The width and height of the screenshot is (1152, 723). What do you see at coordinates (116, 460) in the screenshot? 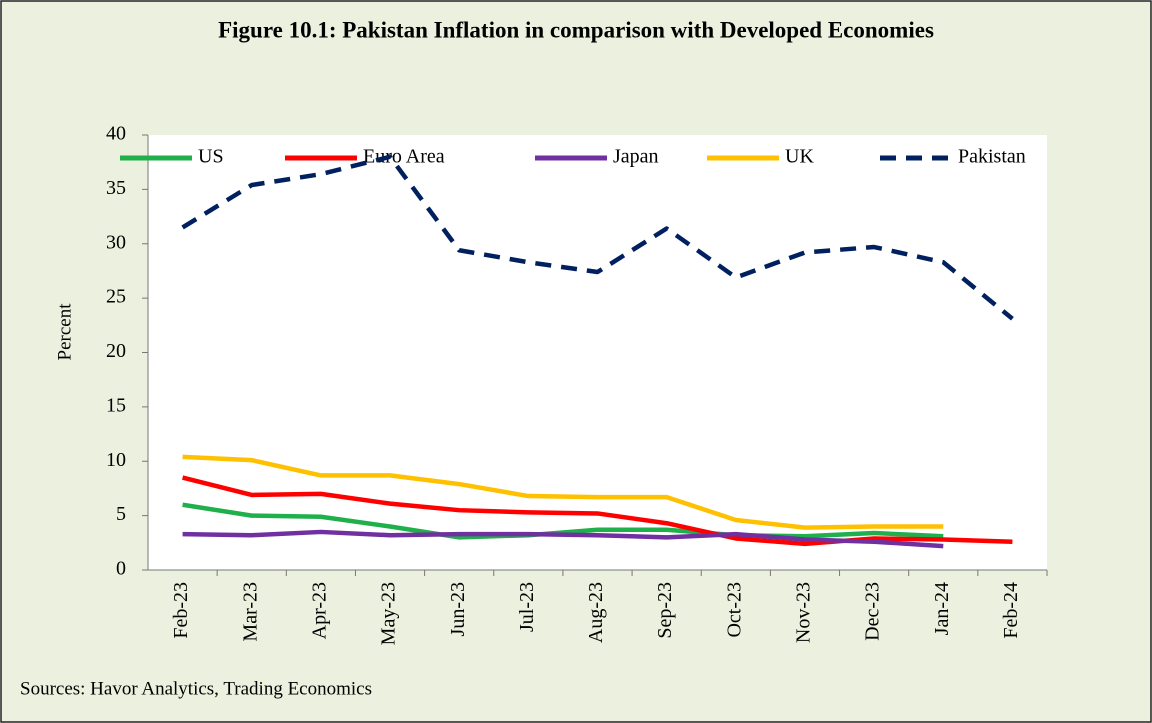
I see `y-tick-label: 10` at bounding box center [116, 460].